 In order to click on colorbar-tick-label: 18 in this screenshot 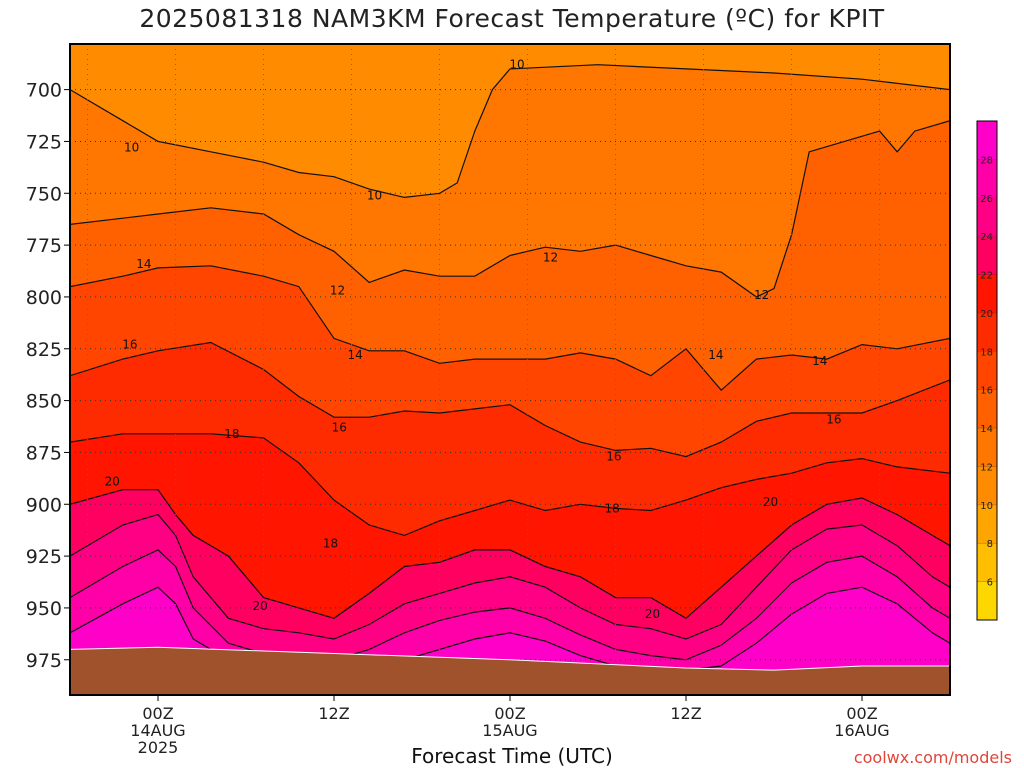, I will do `click(986, 352)`.